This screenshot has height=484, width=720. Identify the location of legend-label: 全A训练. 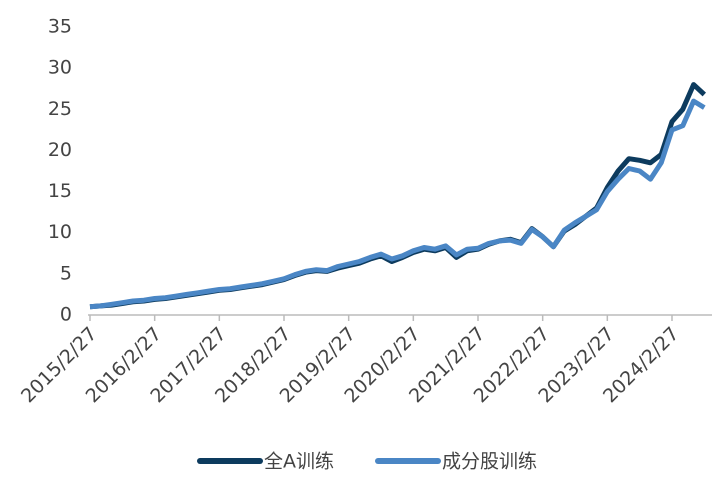
(299, 462).